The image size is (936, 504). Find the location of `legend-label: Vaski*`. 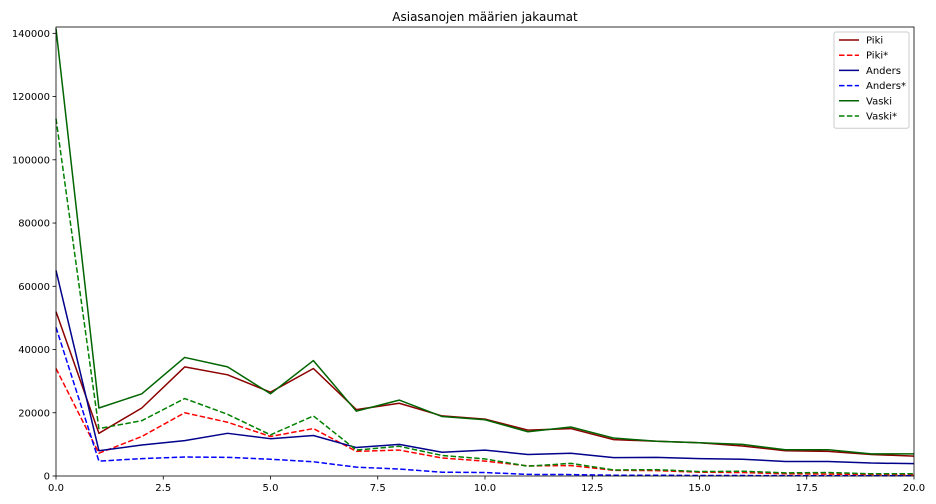

legend-label: Vaski* is located at coordinates (881, 117).